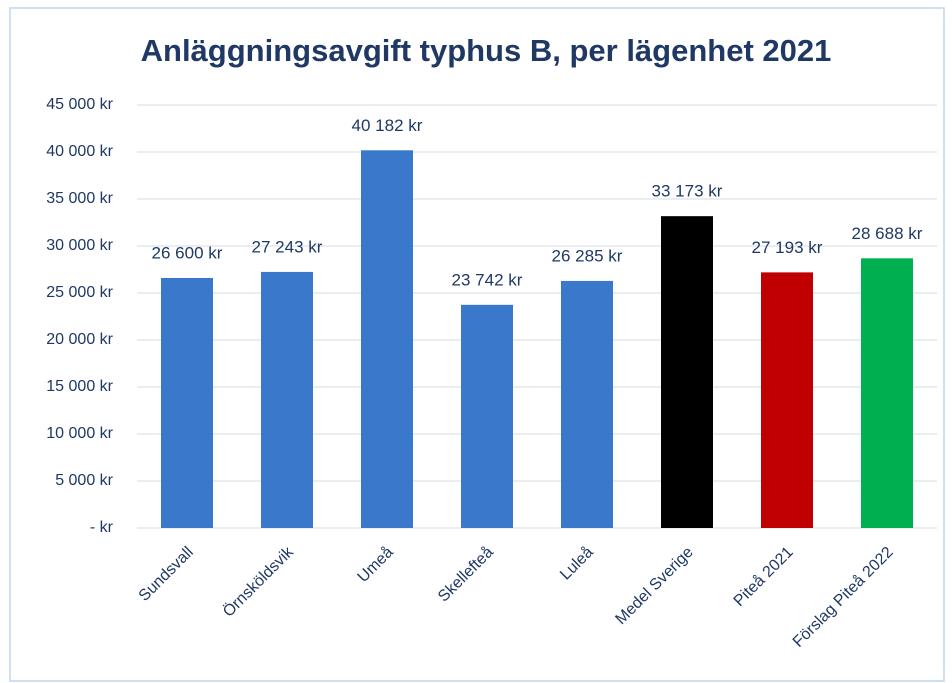 The width and height of the screenshot is (952, 683). Describe the element at coordinates (79, 198) in the screenshot. I see `y-tick-label: 35 000 kr` at that location.